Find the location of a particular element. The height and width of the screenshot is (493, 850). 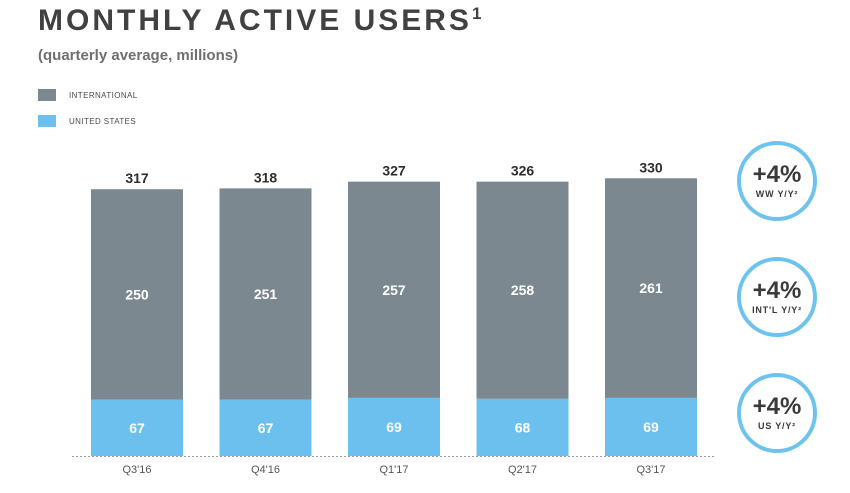

chart-subtitle: (quarterly average, millions) is located at coordinates (138, 55).